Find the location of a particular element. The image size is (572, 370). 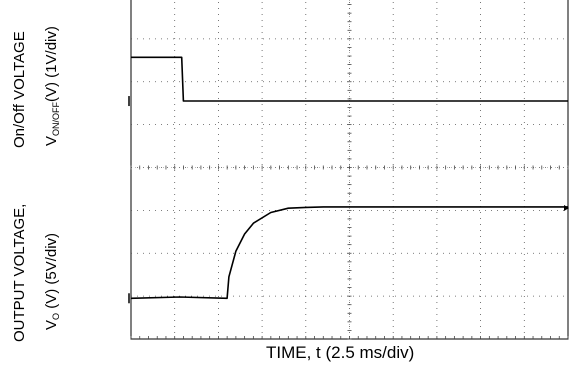

v-o-label: VO (V) (5V/div) is located at coordinates (52, 281).